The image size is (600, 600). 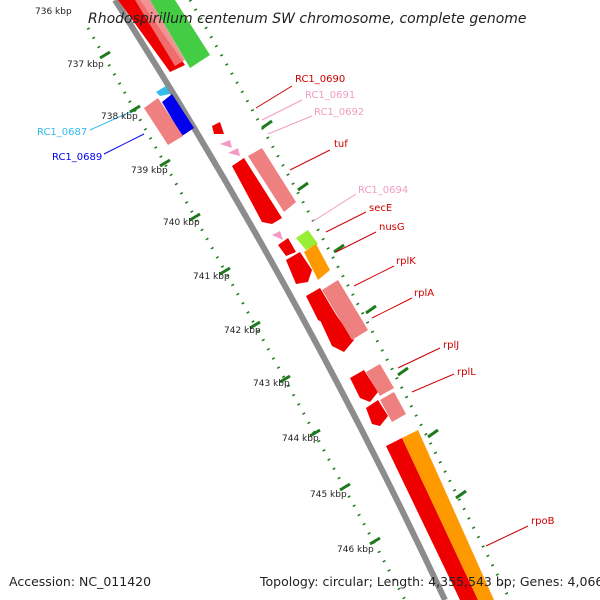 I want to click on scale-label-738: 738 kbp, so click(x=119, y=117).